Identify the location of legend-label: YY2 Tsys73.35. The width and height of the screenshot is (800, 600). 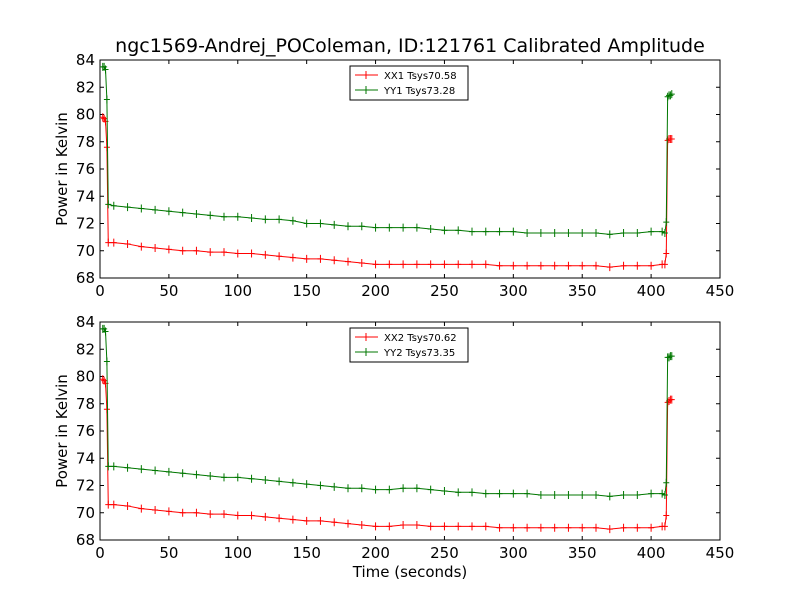
(419, 353).